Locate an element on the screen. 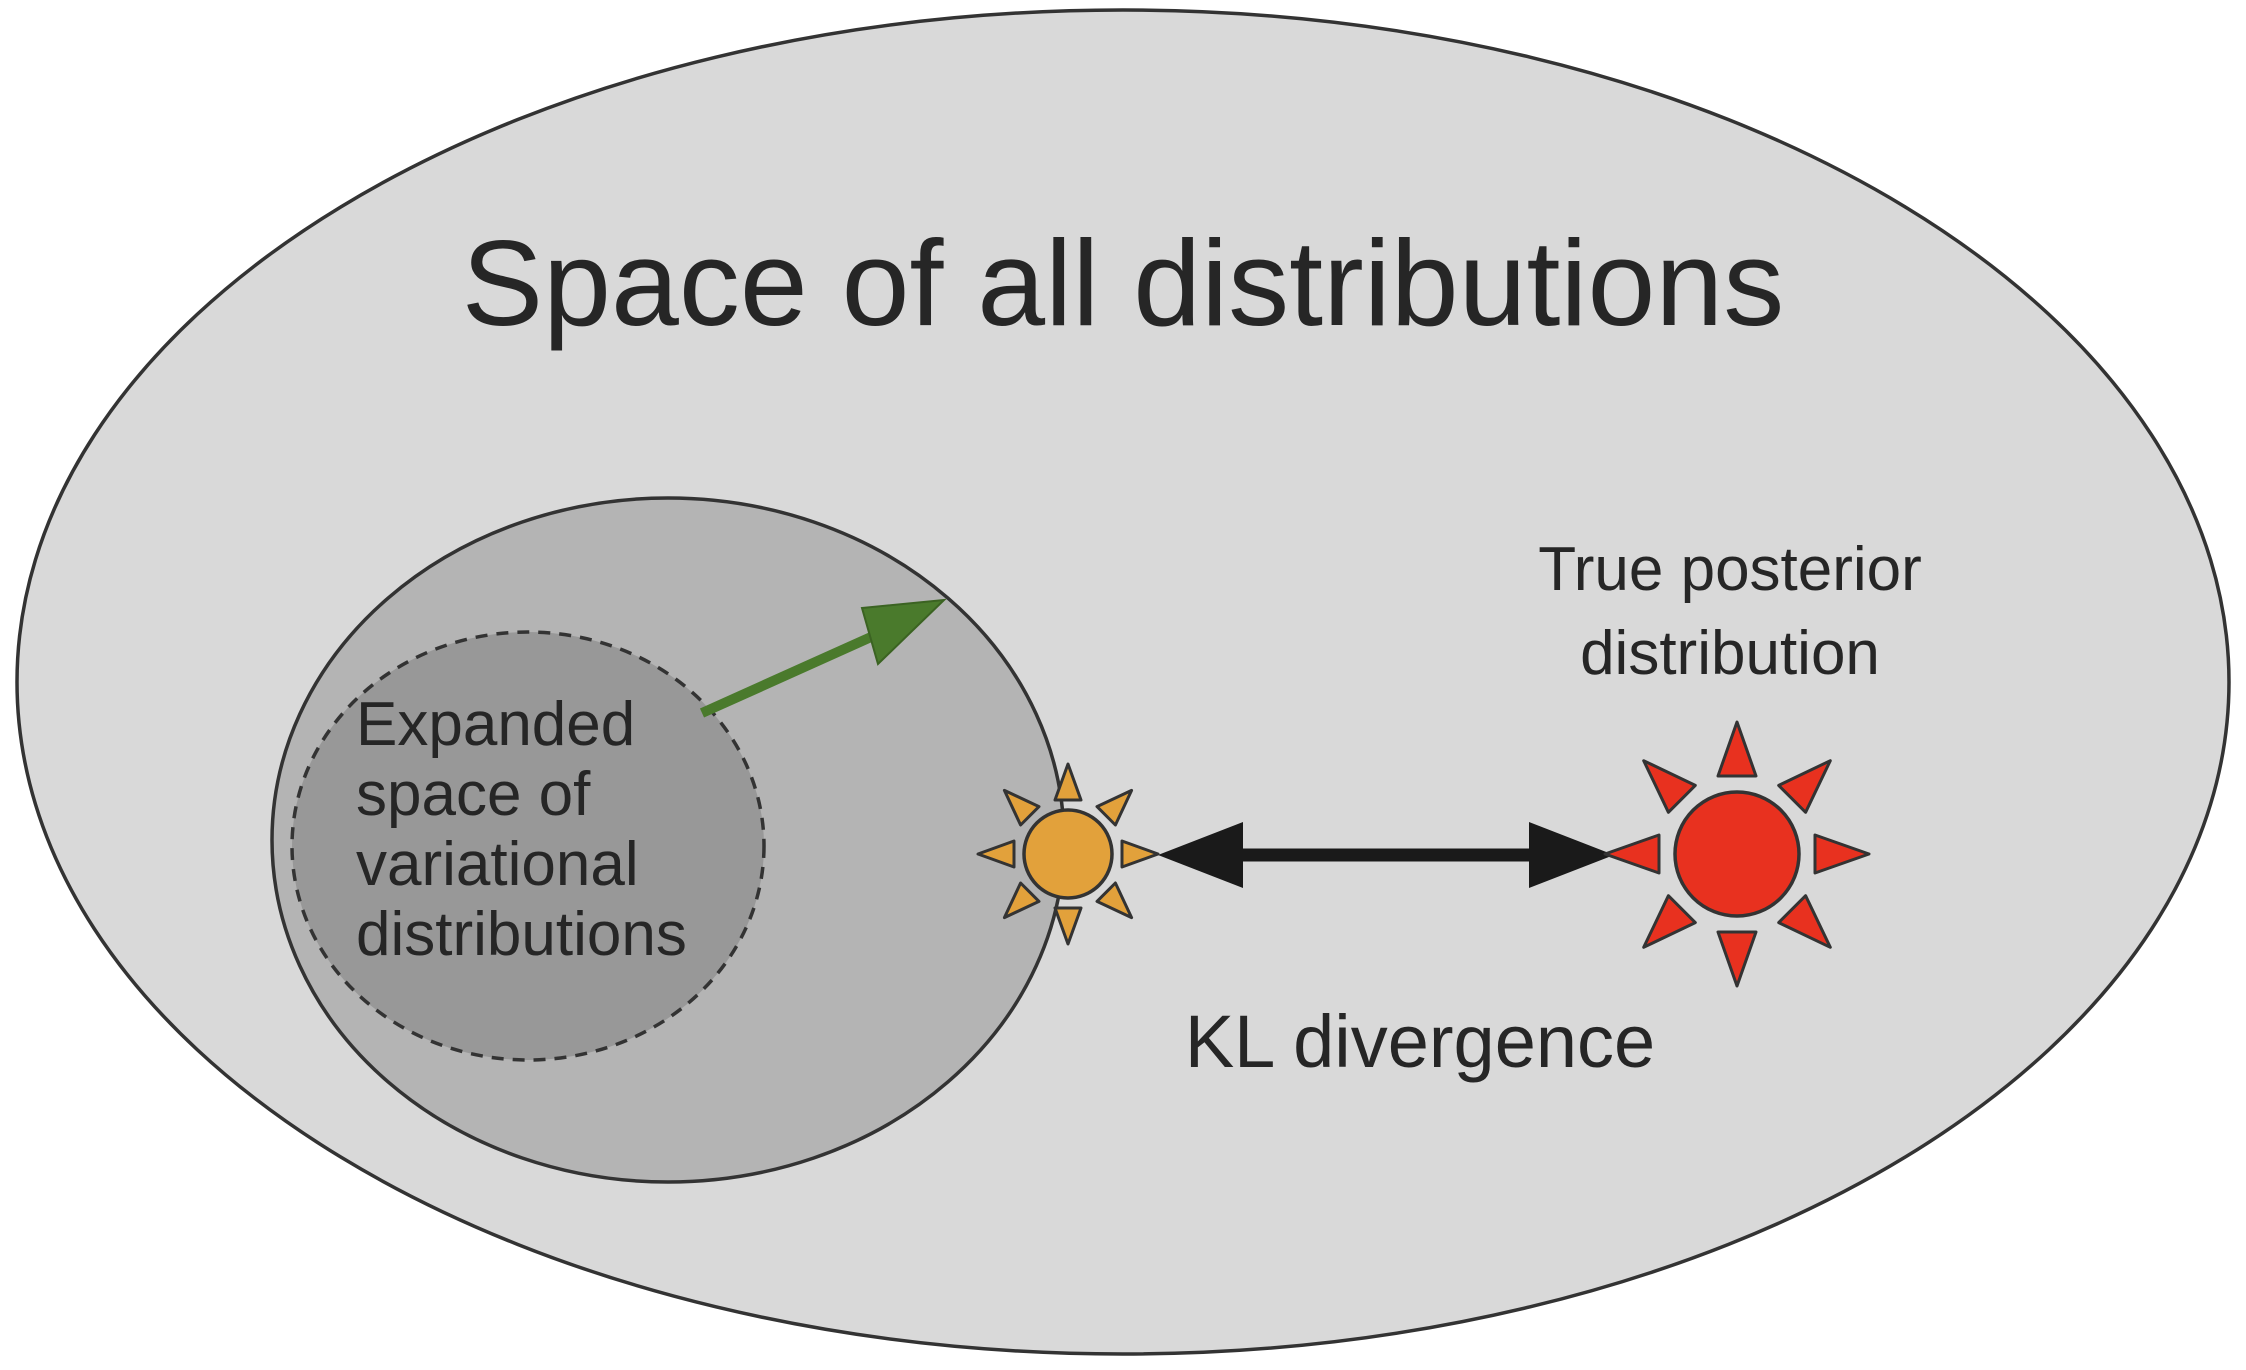  kl-divergence-label: KL divergence is located at coordinates (1420, 1041).